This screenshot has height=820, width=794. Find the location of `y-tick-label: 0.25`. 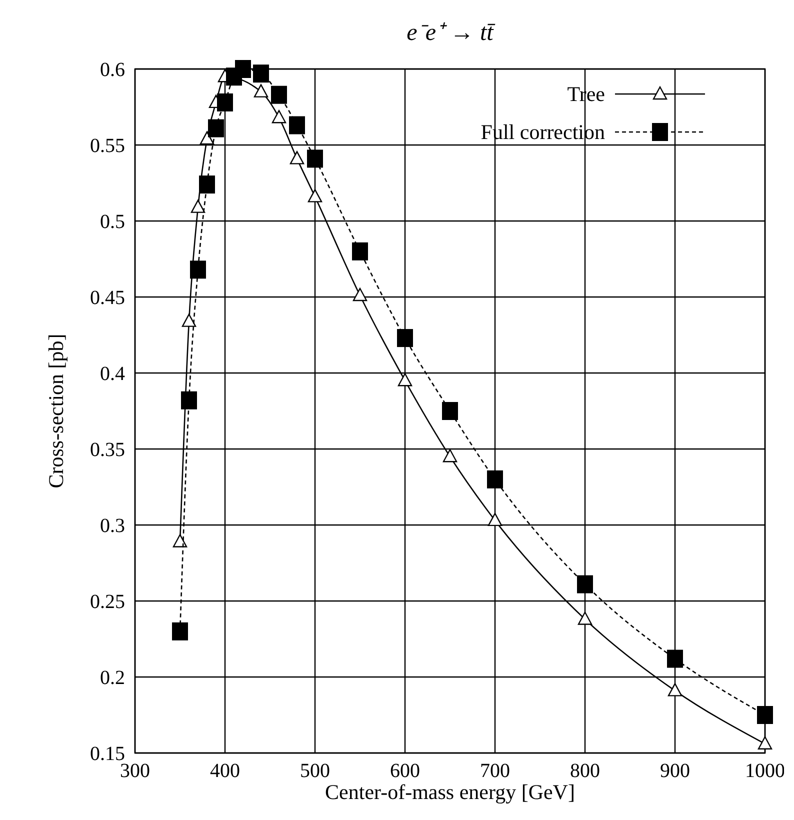

y-tick-label: 0.25 is located at coordinates (107, 602).